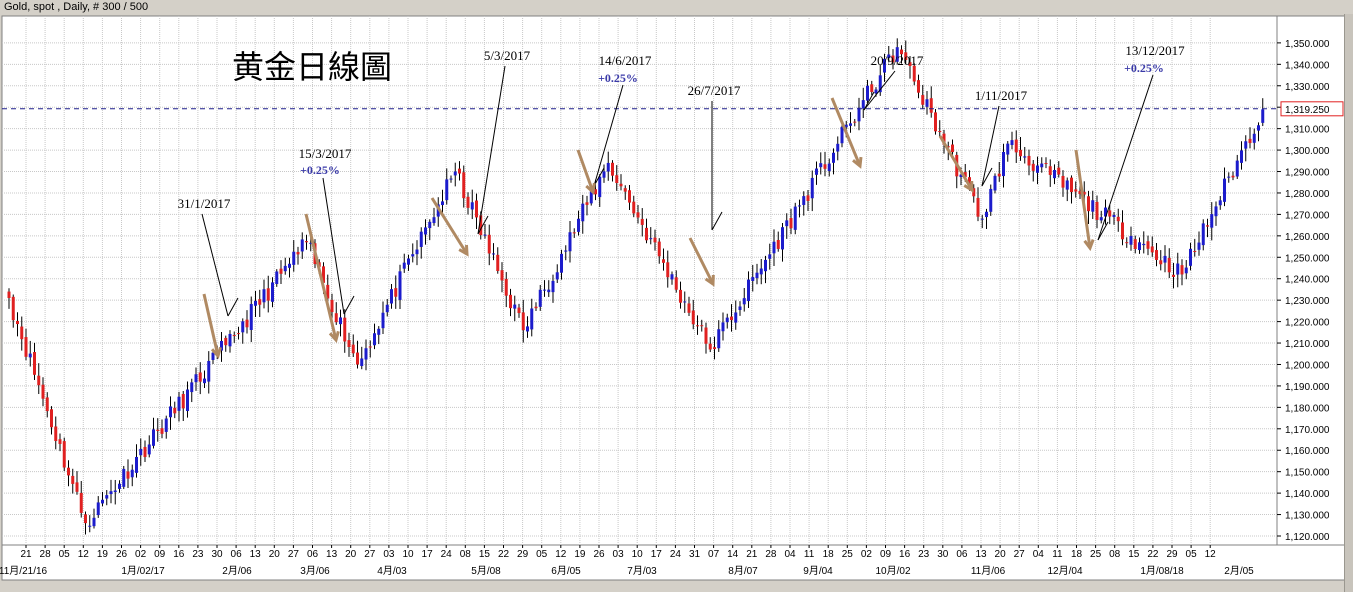 The height and width of the screenshot is (592, 1353). I want to click on right-scrollbar, so click(1348, 303).